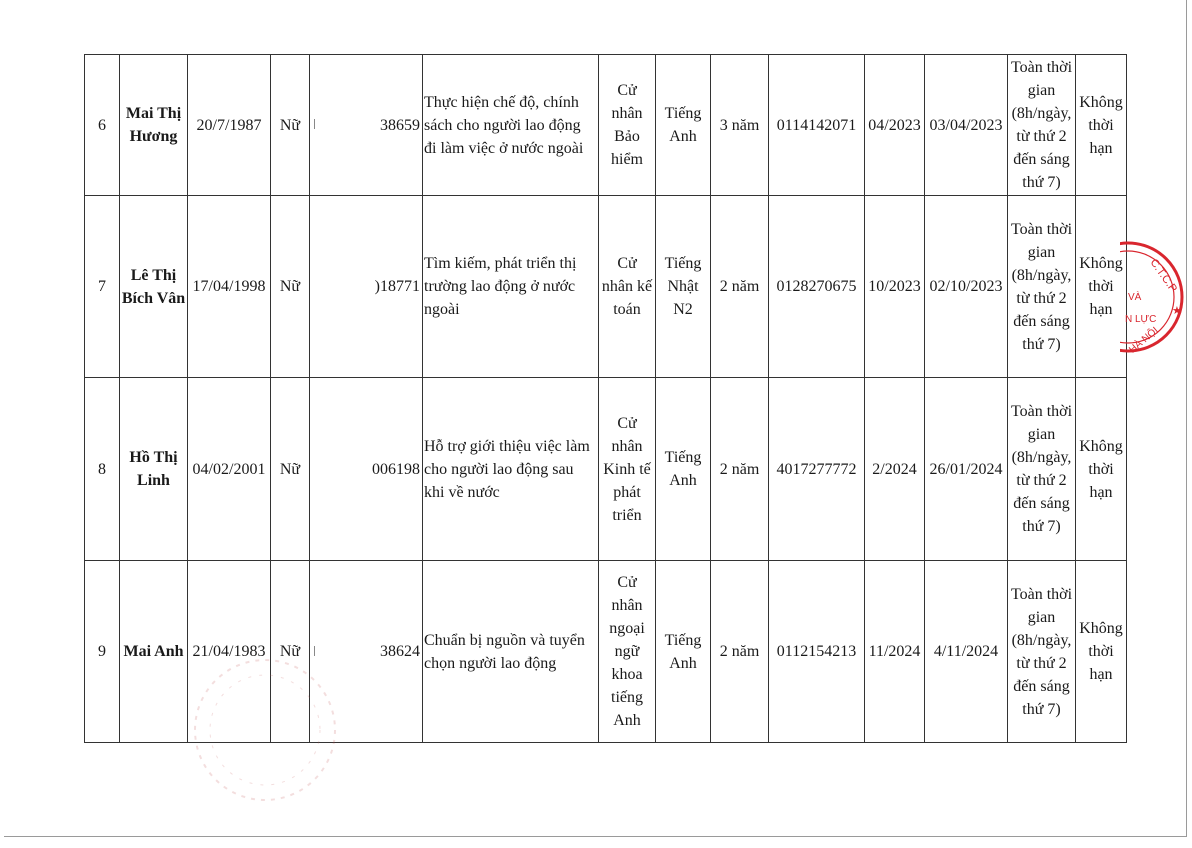  What do you see at coordinates (153, 651) in the screenshot?
I see `cell-name: Mai Anh` at bounding box center [153, 651].